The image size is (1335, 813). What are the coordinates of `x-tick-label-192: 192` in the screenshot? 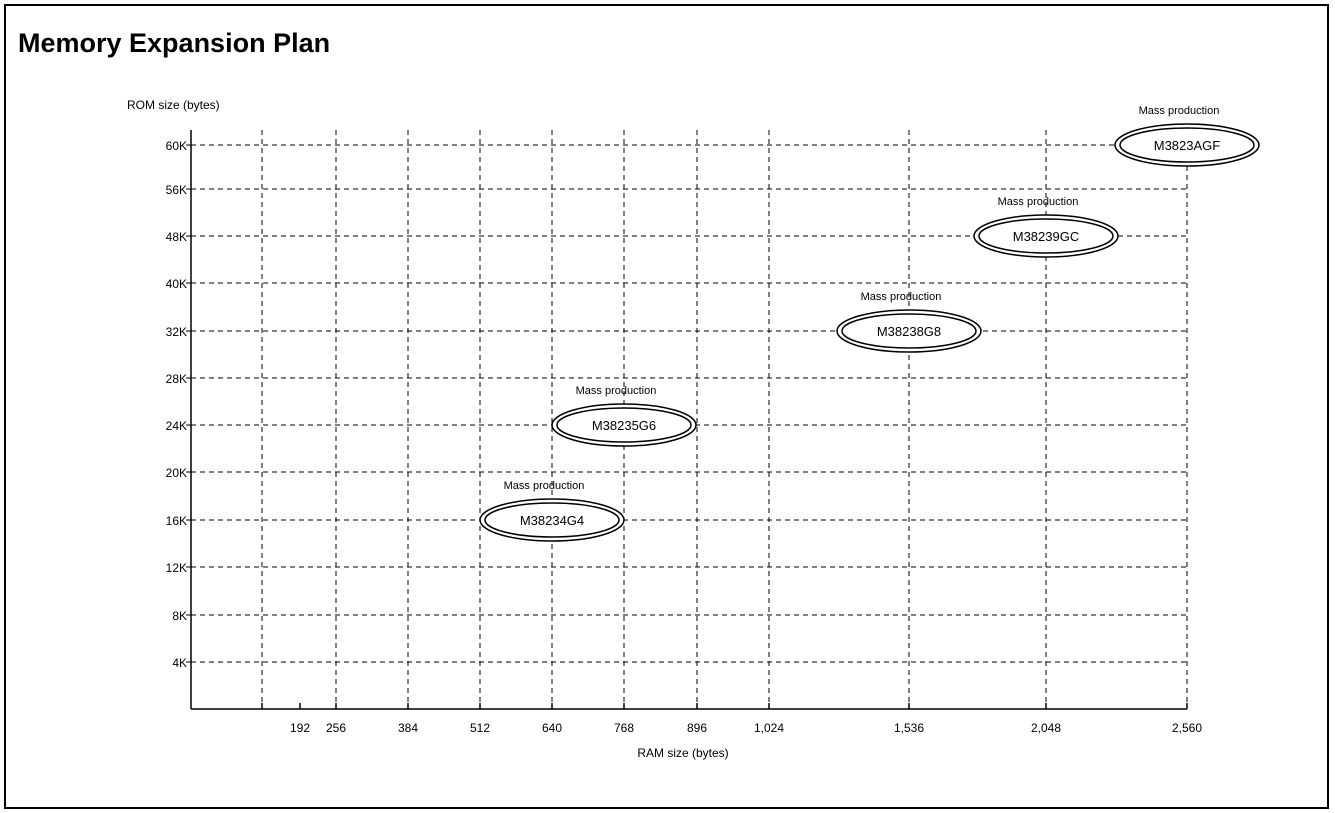 It's located at (300, 728).